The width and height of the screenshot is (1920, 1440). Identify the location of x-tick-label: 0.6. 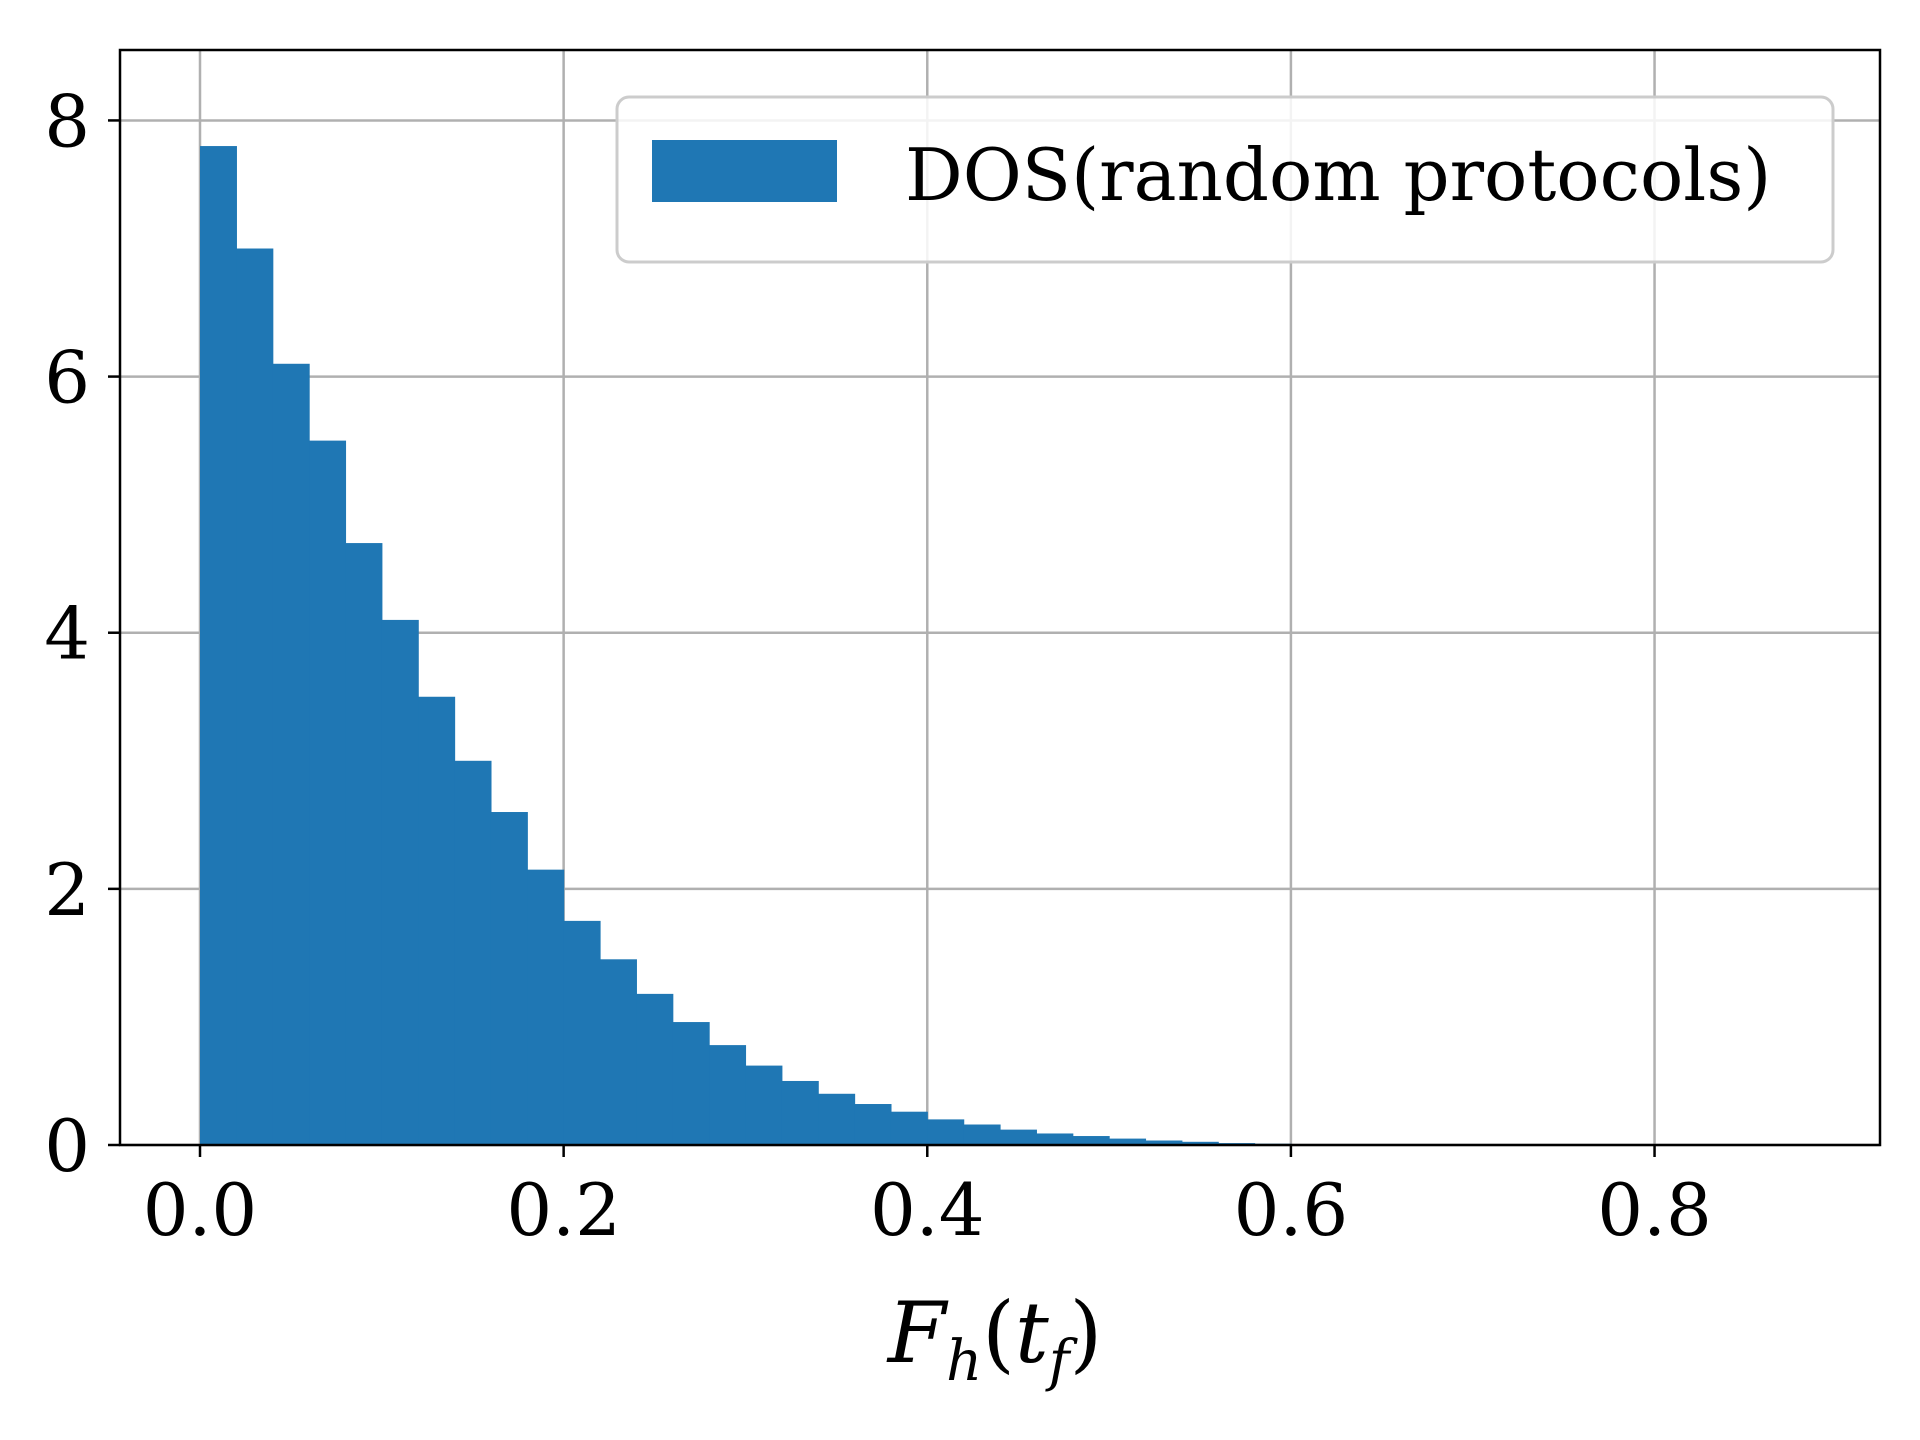
(1291, 1210).